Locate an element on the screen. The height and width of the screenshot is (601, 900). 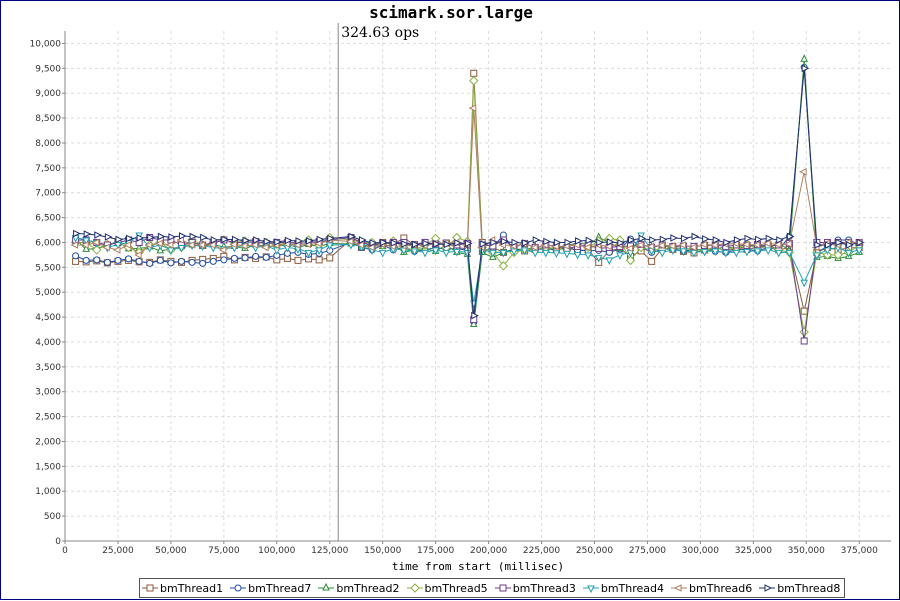
legend-item: bmThread1 is located at coordinates (182, 588).